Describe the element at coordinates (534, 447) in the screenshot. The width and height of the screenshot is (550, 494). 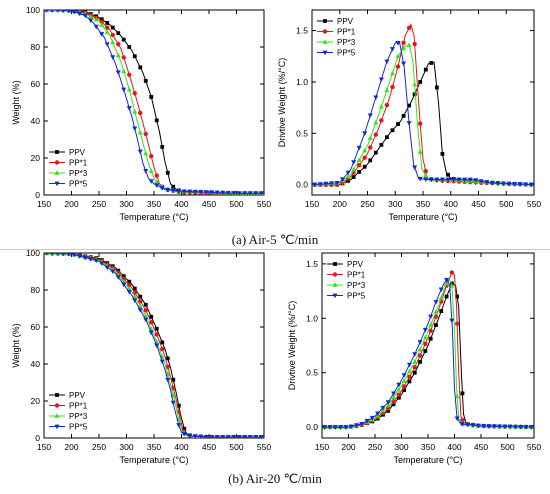
I see `x-tick-label: 550` at that location.